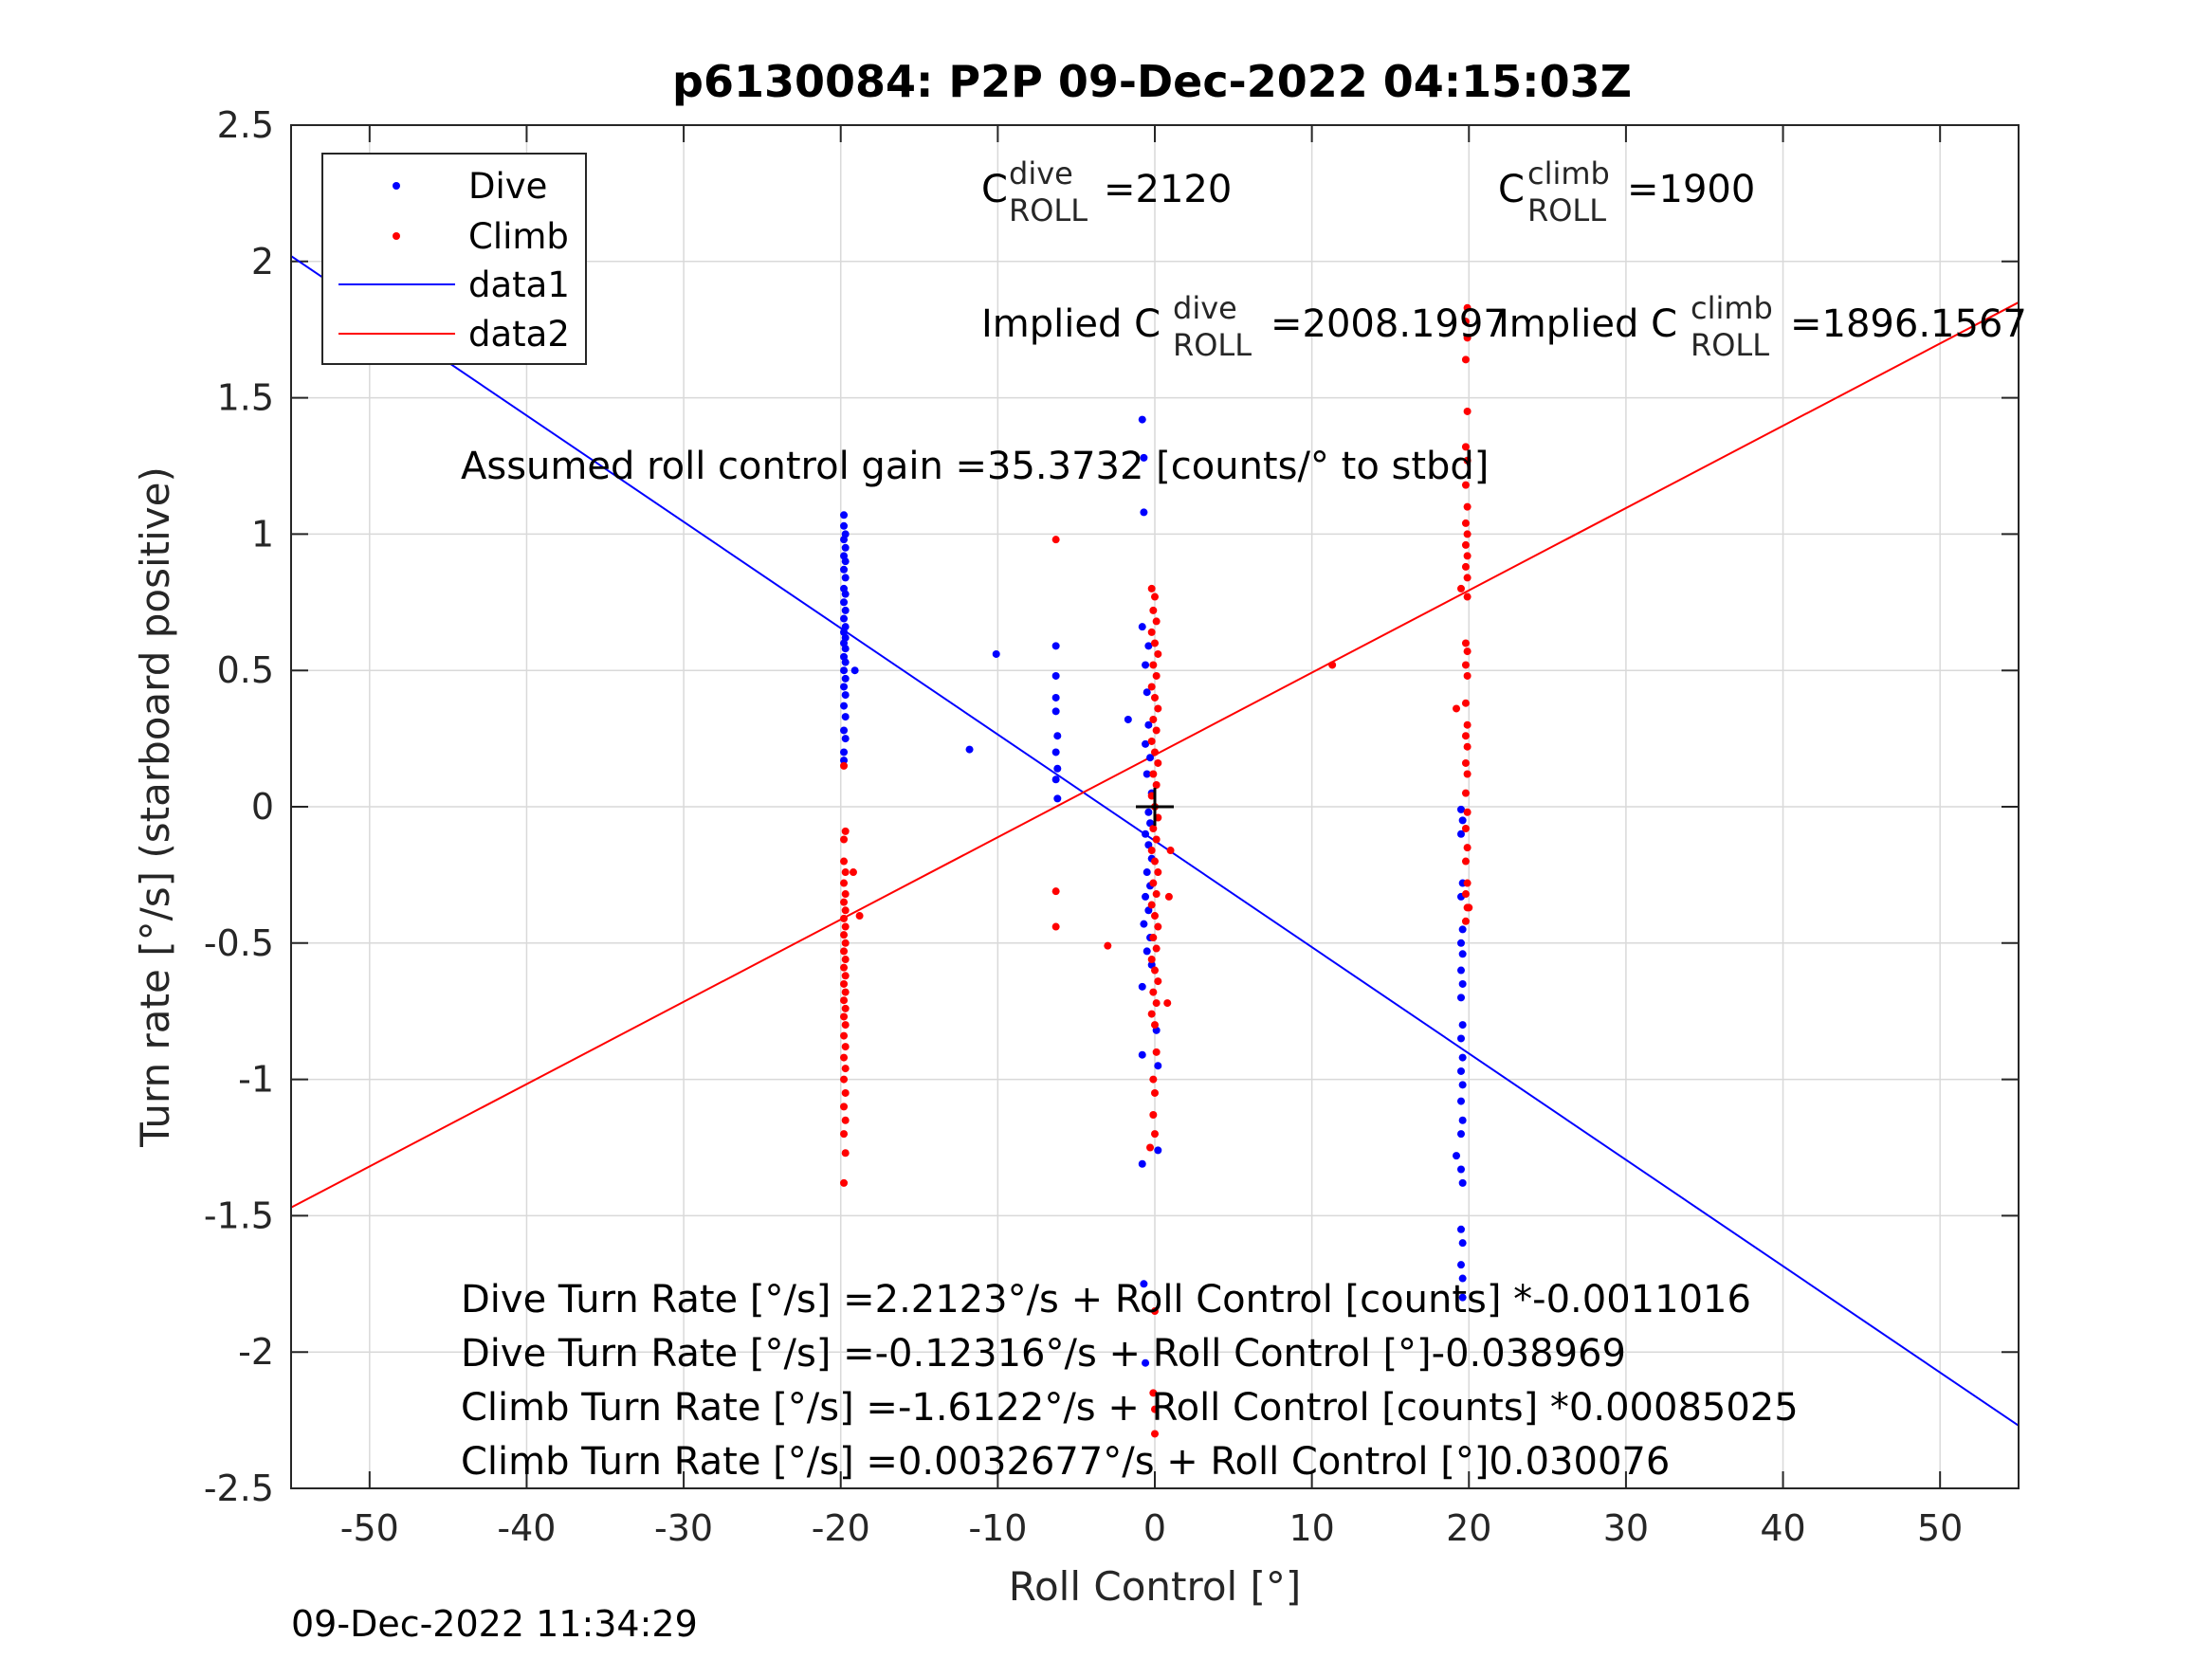 The height and width of the screenshot is (1659, 2212). What do you see at coordinates (1212, 345) in the screenshot?
I see `implied-dive-sub: ROLL` at bounding box center [1212, 345].